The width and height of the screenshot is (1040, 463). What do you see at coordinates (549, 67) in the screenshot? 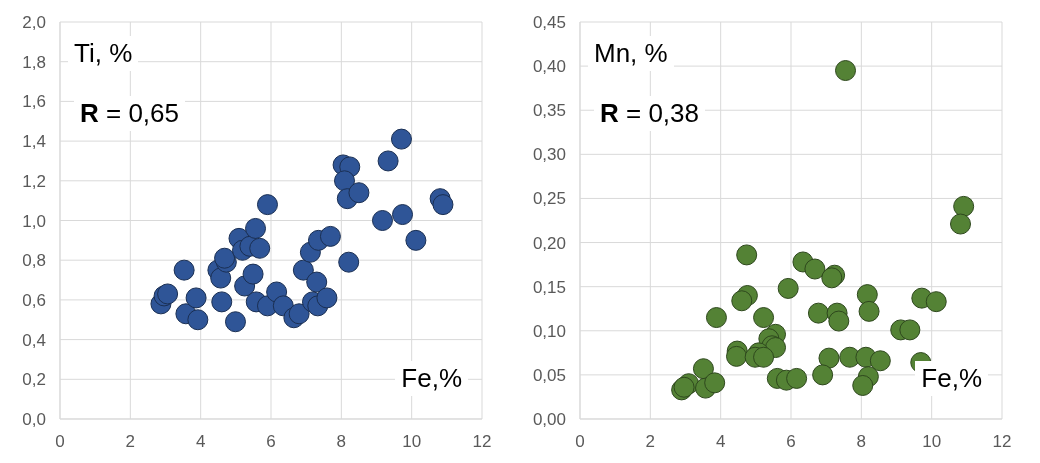
I see `y-tick-label: 0,40` at bounding box center [549, 67].